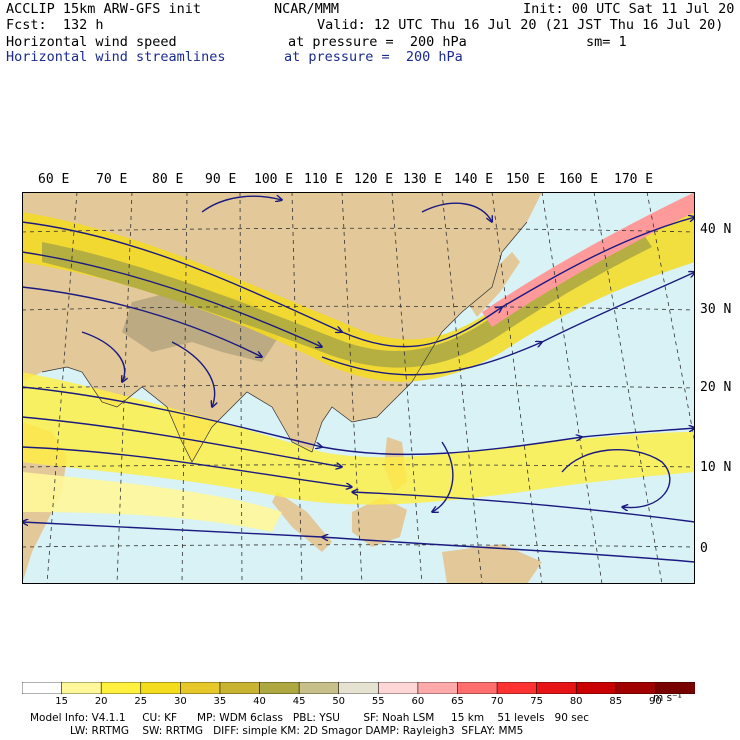 This screenshot has height=740, width=740. Describe the element at coordinates (220, 701) in the screenshot. I see `colorbar-tick-label: 35` at that location.